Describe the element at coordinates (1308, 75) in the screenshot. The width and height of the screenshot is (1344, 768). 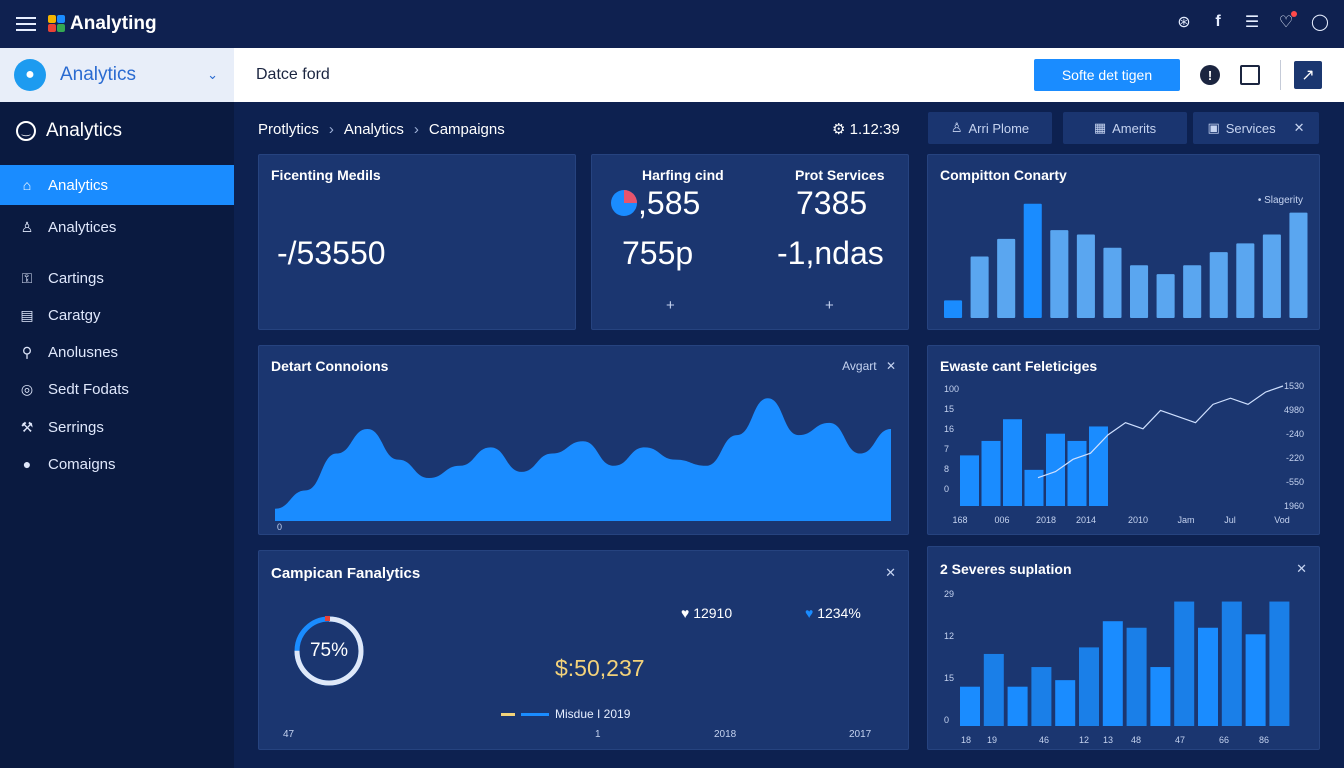
I see `expand-icon: ↗` at that location.